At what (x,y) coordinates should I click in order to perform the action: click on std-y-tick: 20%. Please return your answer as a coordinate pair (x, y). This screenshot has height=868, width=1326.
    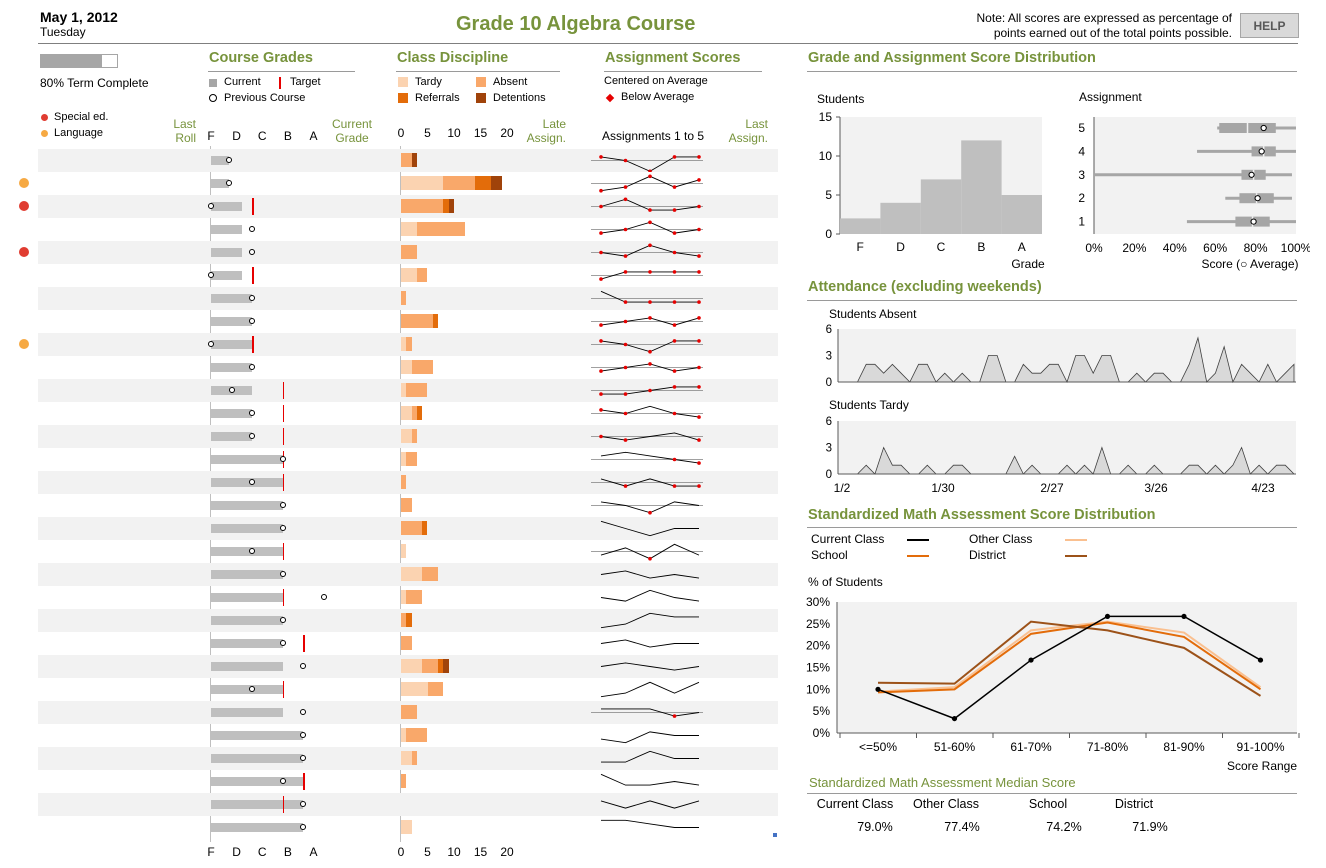
    Looking at the image, I should click on (818, 646).